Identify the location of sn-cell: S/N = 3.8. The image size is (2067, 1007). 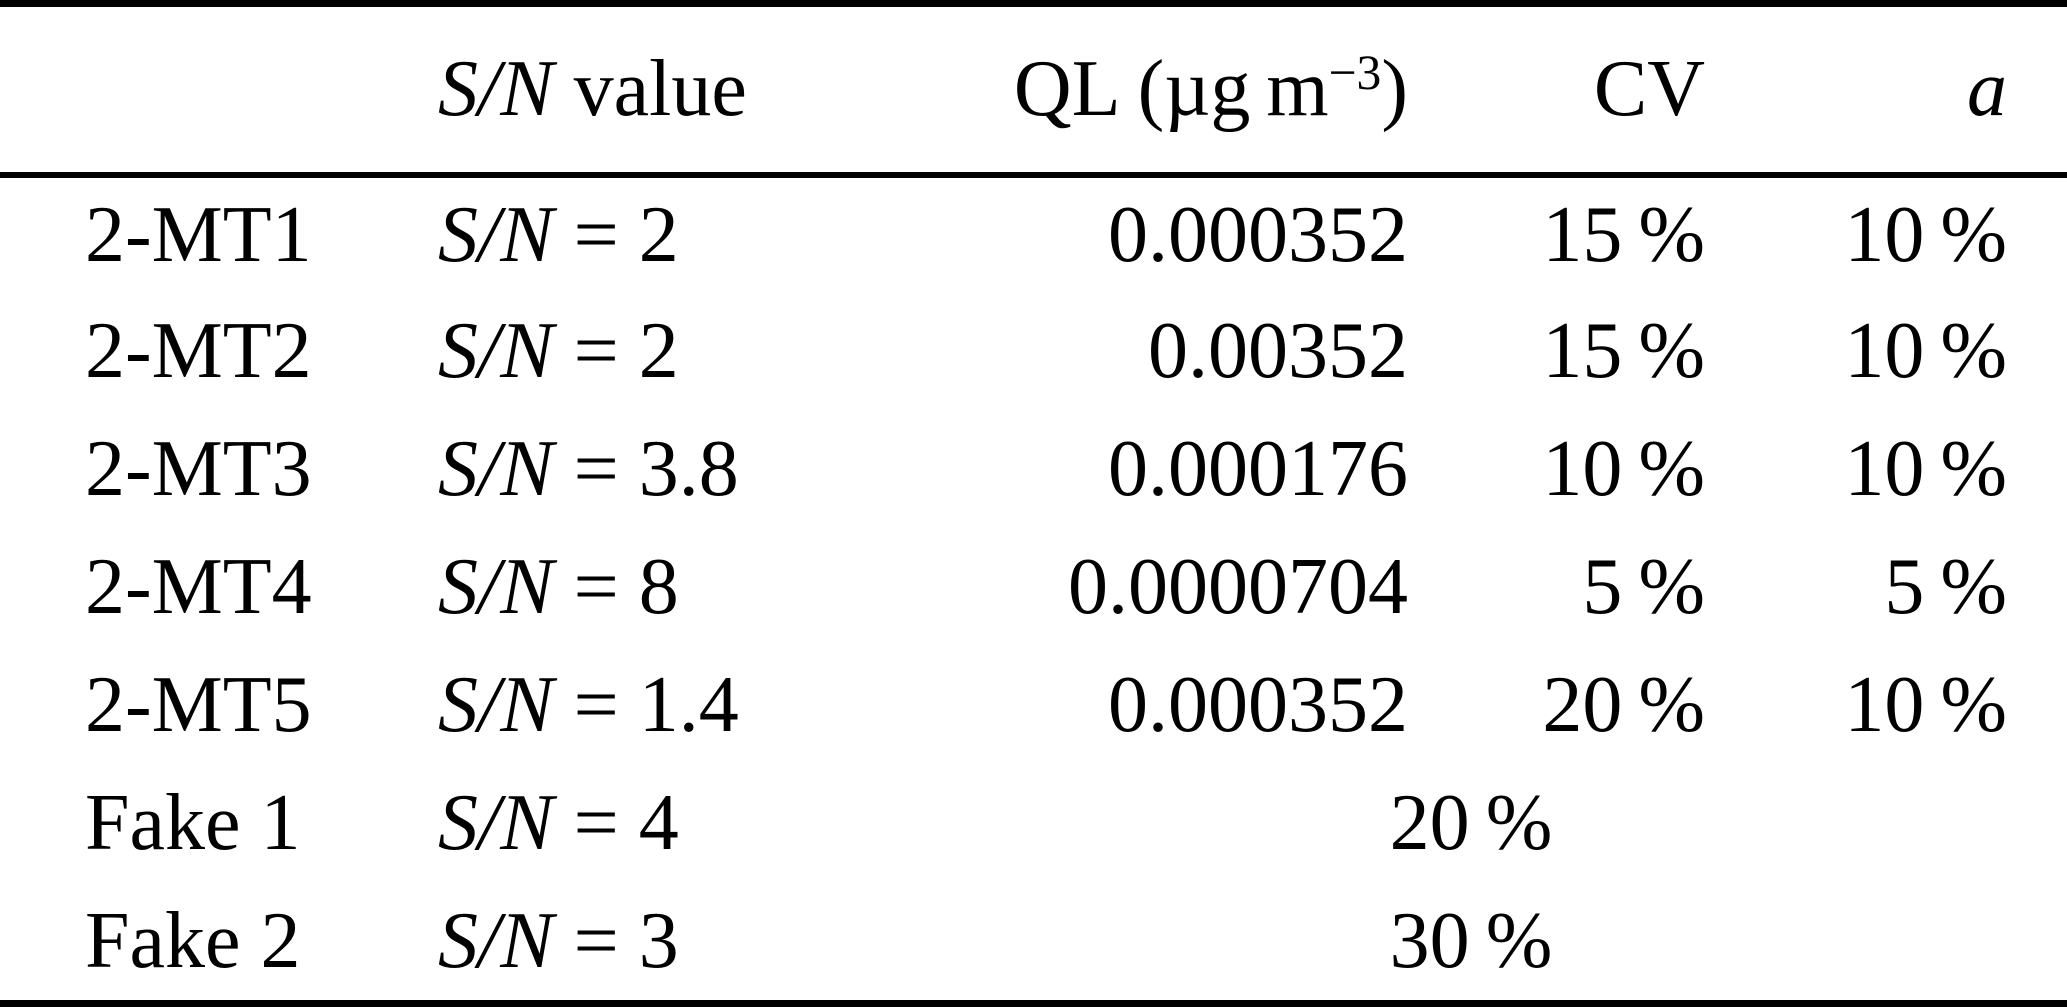
(686, 470).